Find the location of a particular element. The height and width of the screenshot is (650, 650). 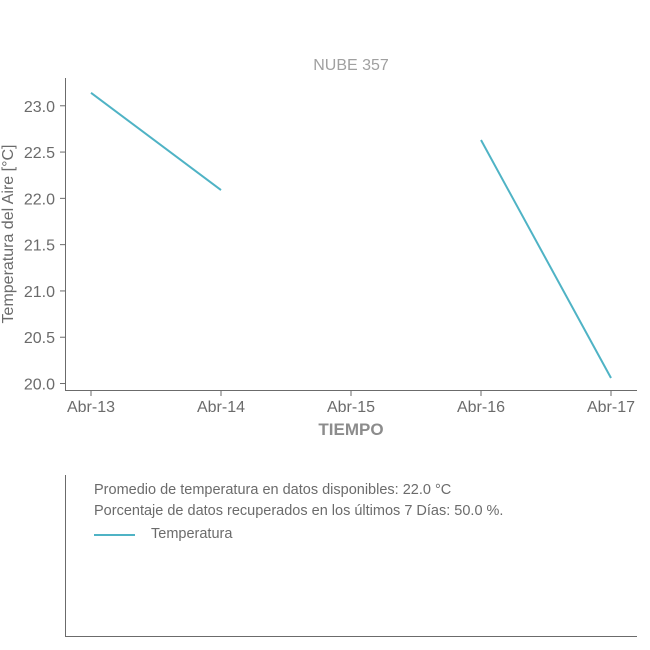

chart-title: NUBE 357 is located at coordinates (351, 65).